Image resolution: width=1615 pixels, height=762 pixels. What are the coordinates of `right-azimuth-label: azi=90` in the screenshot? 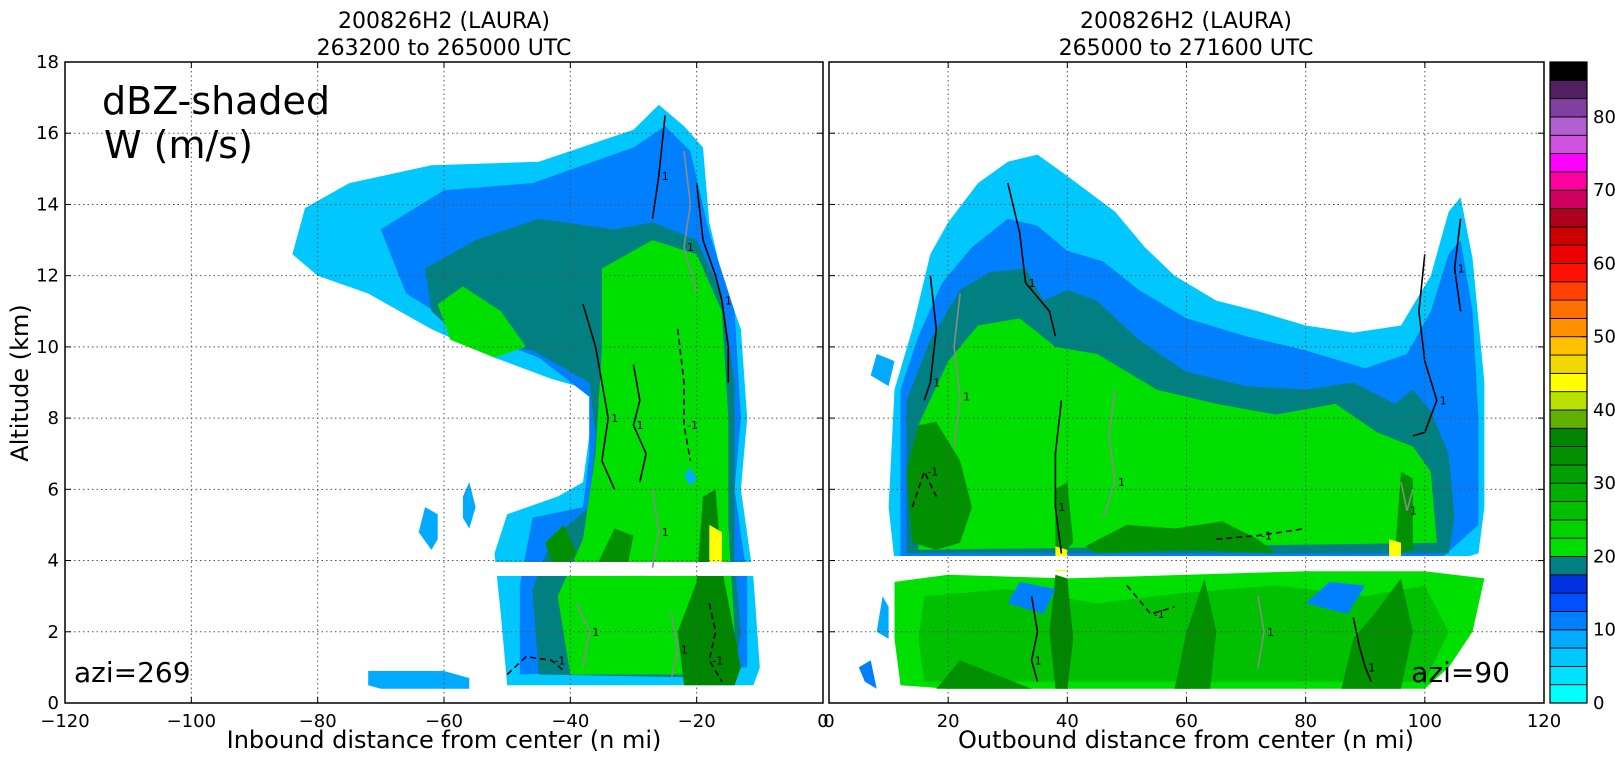 It's located at (1460, 672).